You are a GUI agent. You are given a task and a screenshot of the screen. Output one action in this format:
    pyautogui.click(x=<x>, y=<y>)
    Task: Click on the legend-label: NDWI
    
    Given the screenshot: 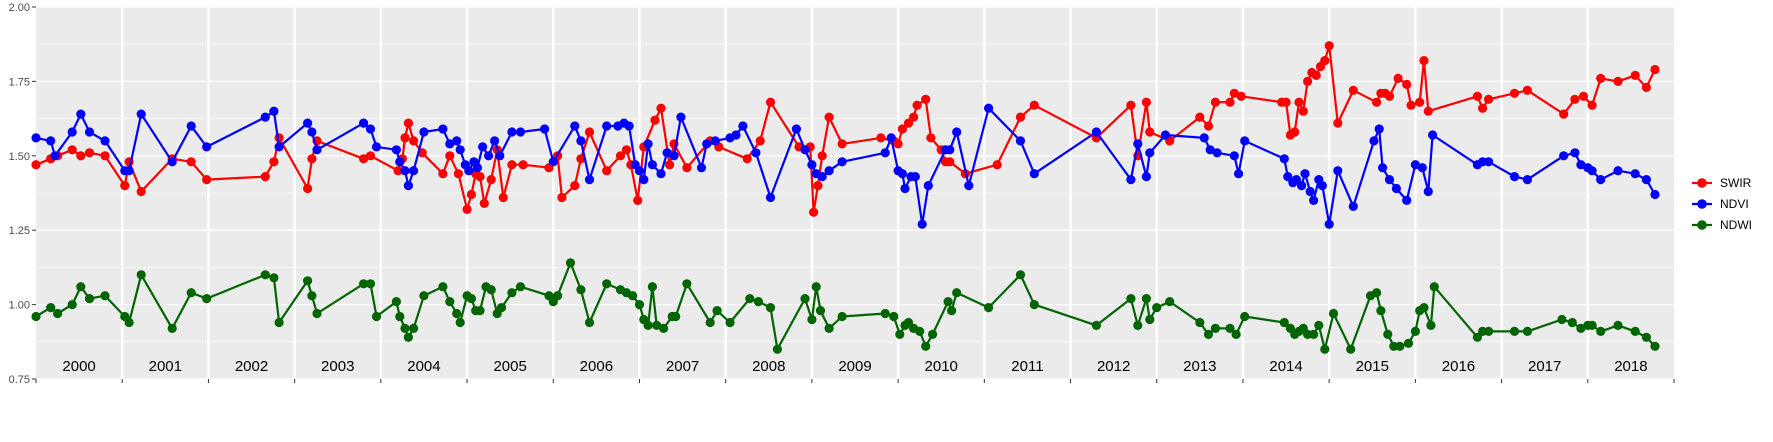 What is the action you would take?
    pyautogui.click(x=1736, y=225)
    